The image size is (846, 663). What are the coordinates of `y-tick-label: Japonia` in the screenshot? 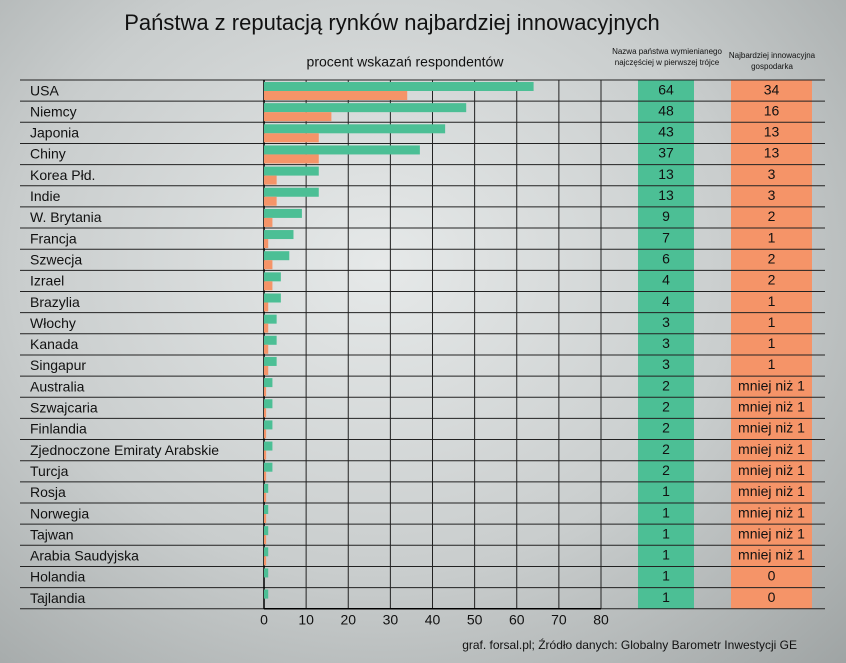 It's located at (54, 133).